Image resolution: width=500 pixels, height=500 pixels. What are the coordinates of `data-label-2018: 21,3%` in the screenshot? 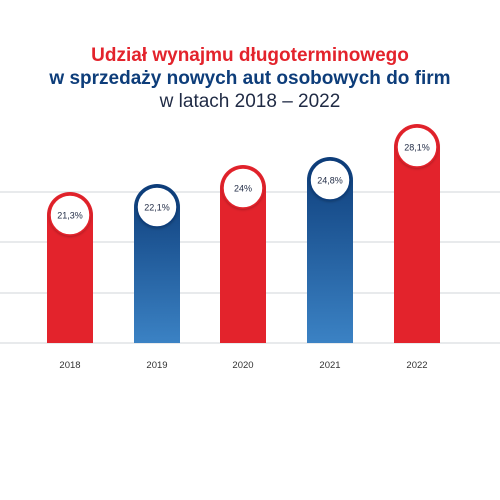 It's located at (70, 216).